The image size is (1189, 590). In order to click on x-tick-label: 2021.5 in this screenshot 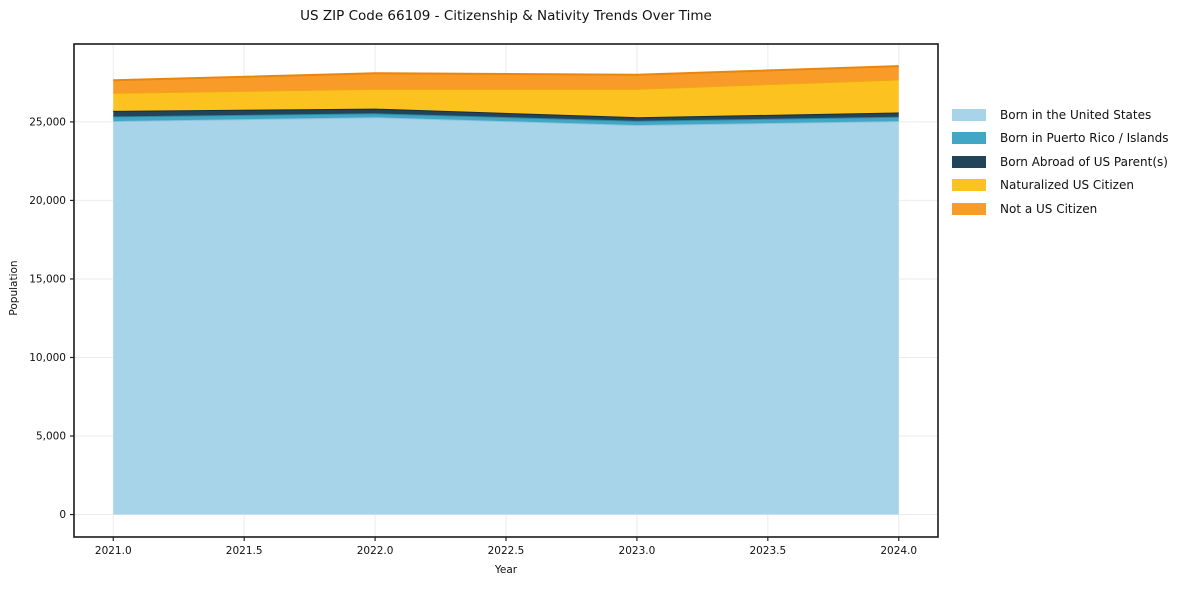, I will do `click(244, 551)`.